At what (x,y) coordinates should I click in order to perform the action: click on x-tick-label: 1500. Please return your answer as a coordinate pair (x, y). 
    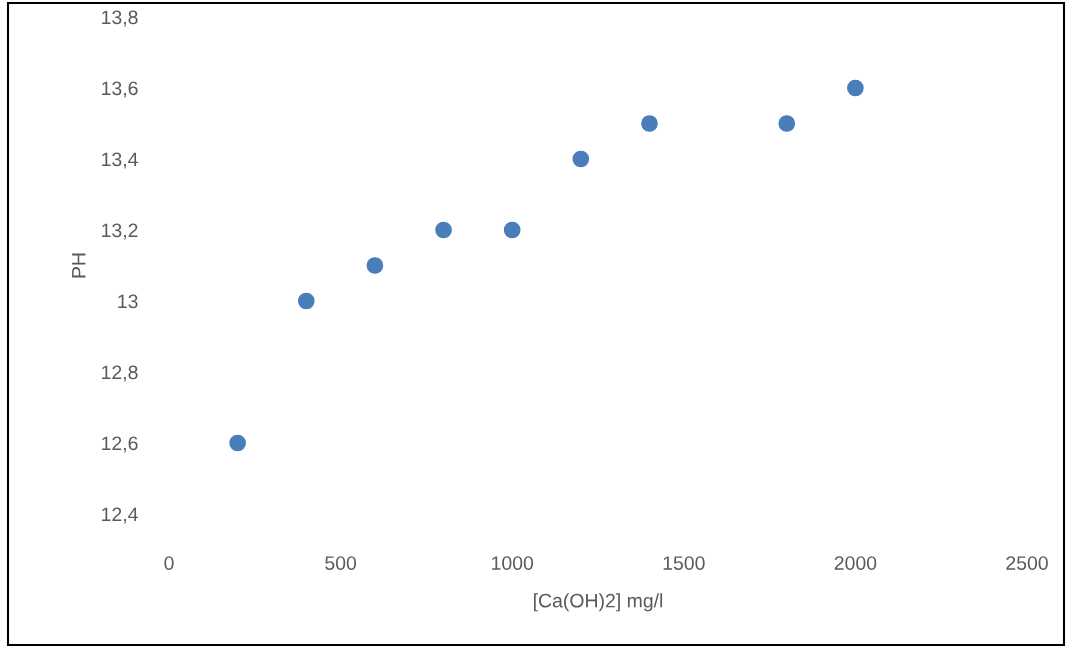
    Looking at the image, I should click on (684, 563).